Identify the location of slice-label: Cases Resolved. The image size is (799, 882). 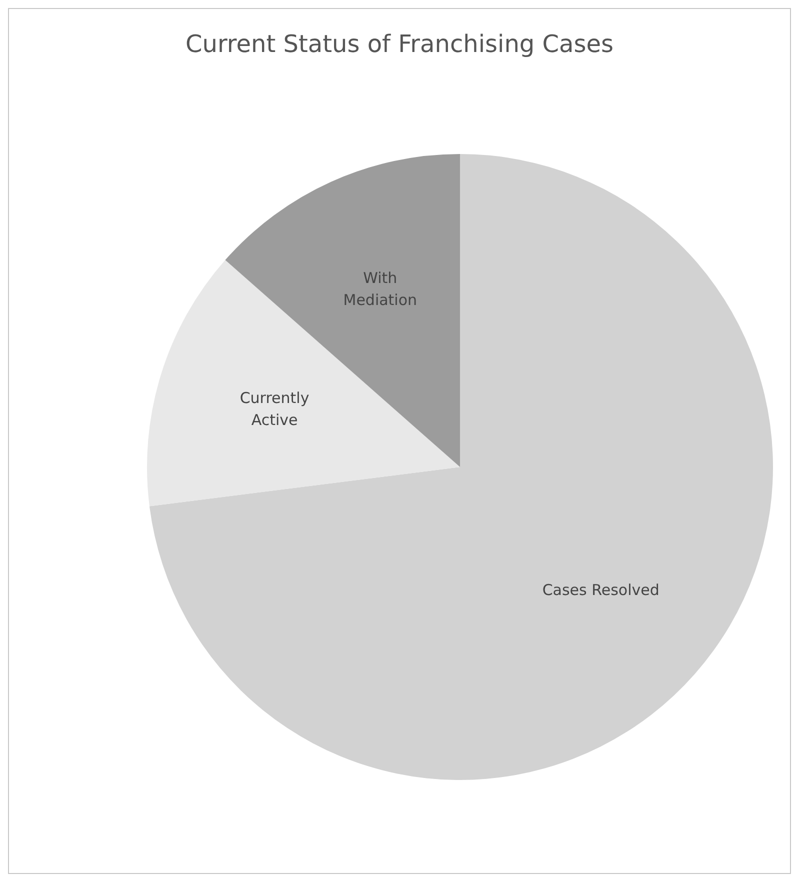
(601, 590).